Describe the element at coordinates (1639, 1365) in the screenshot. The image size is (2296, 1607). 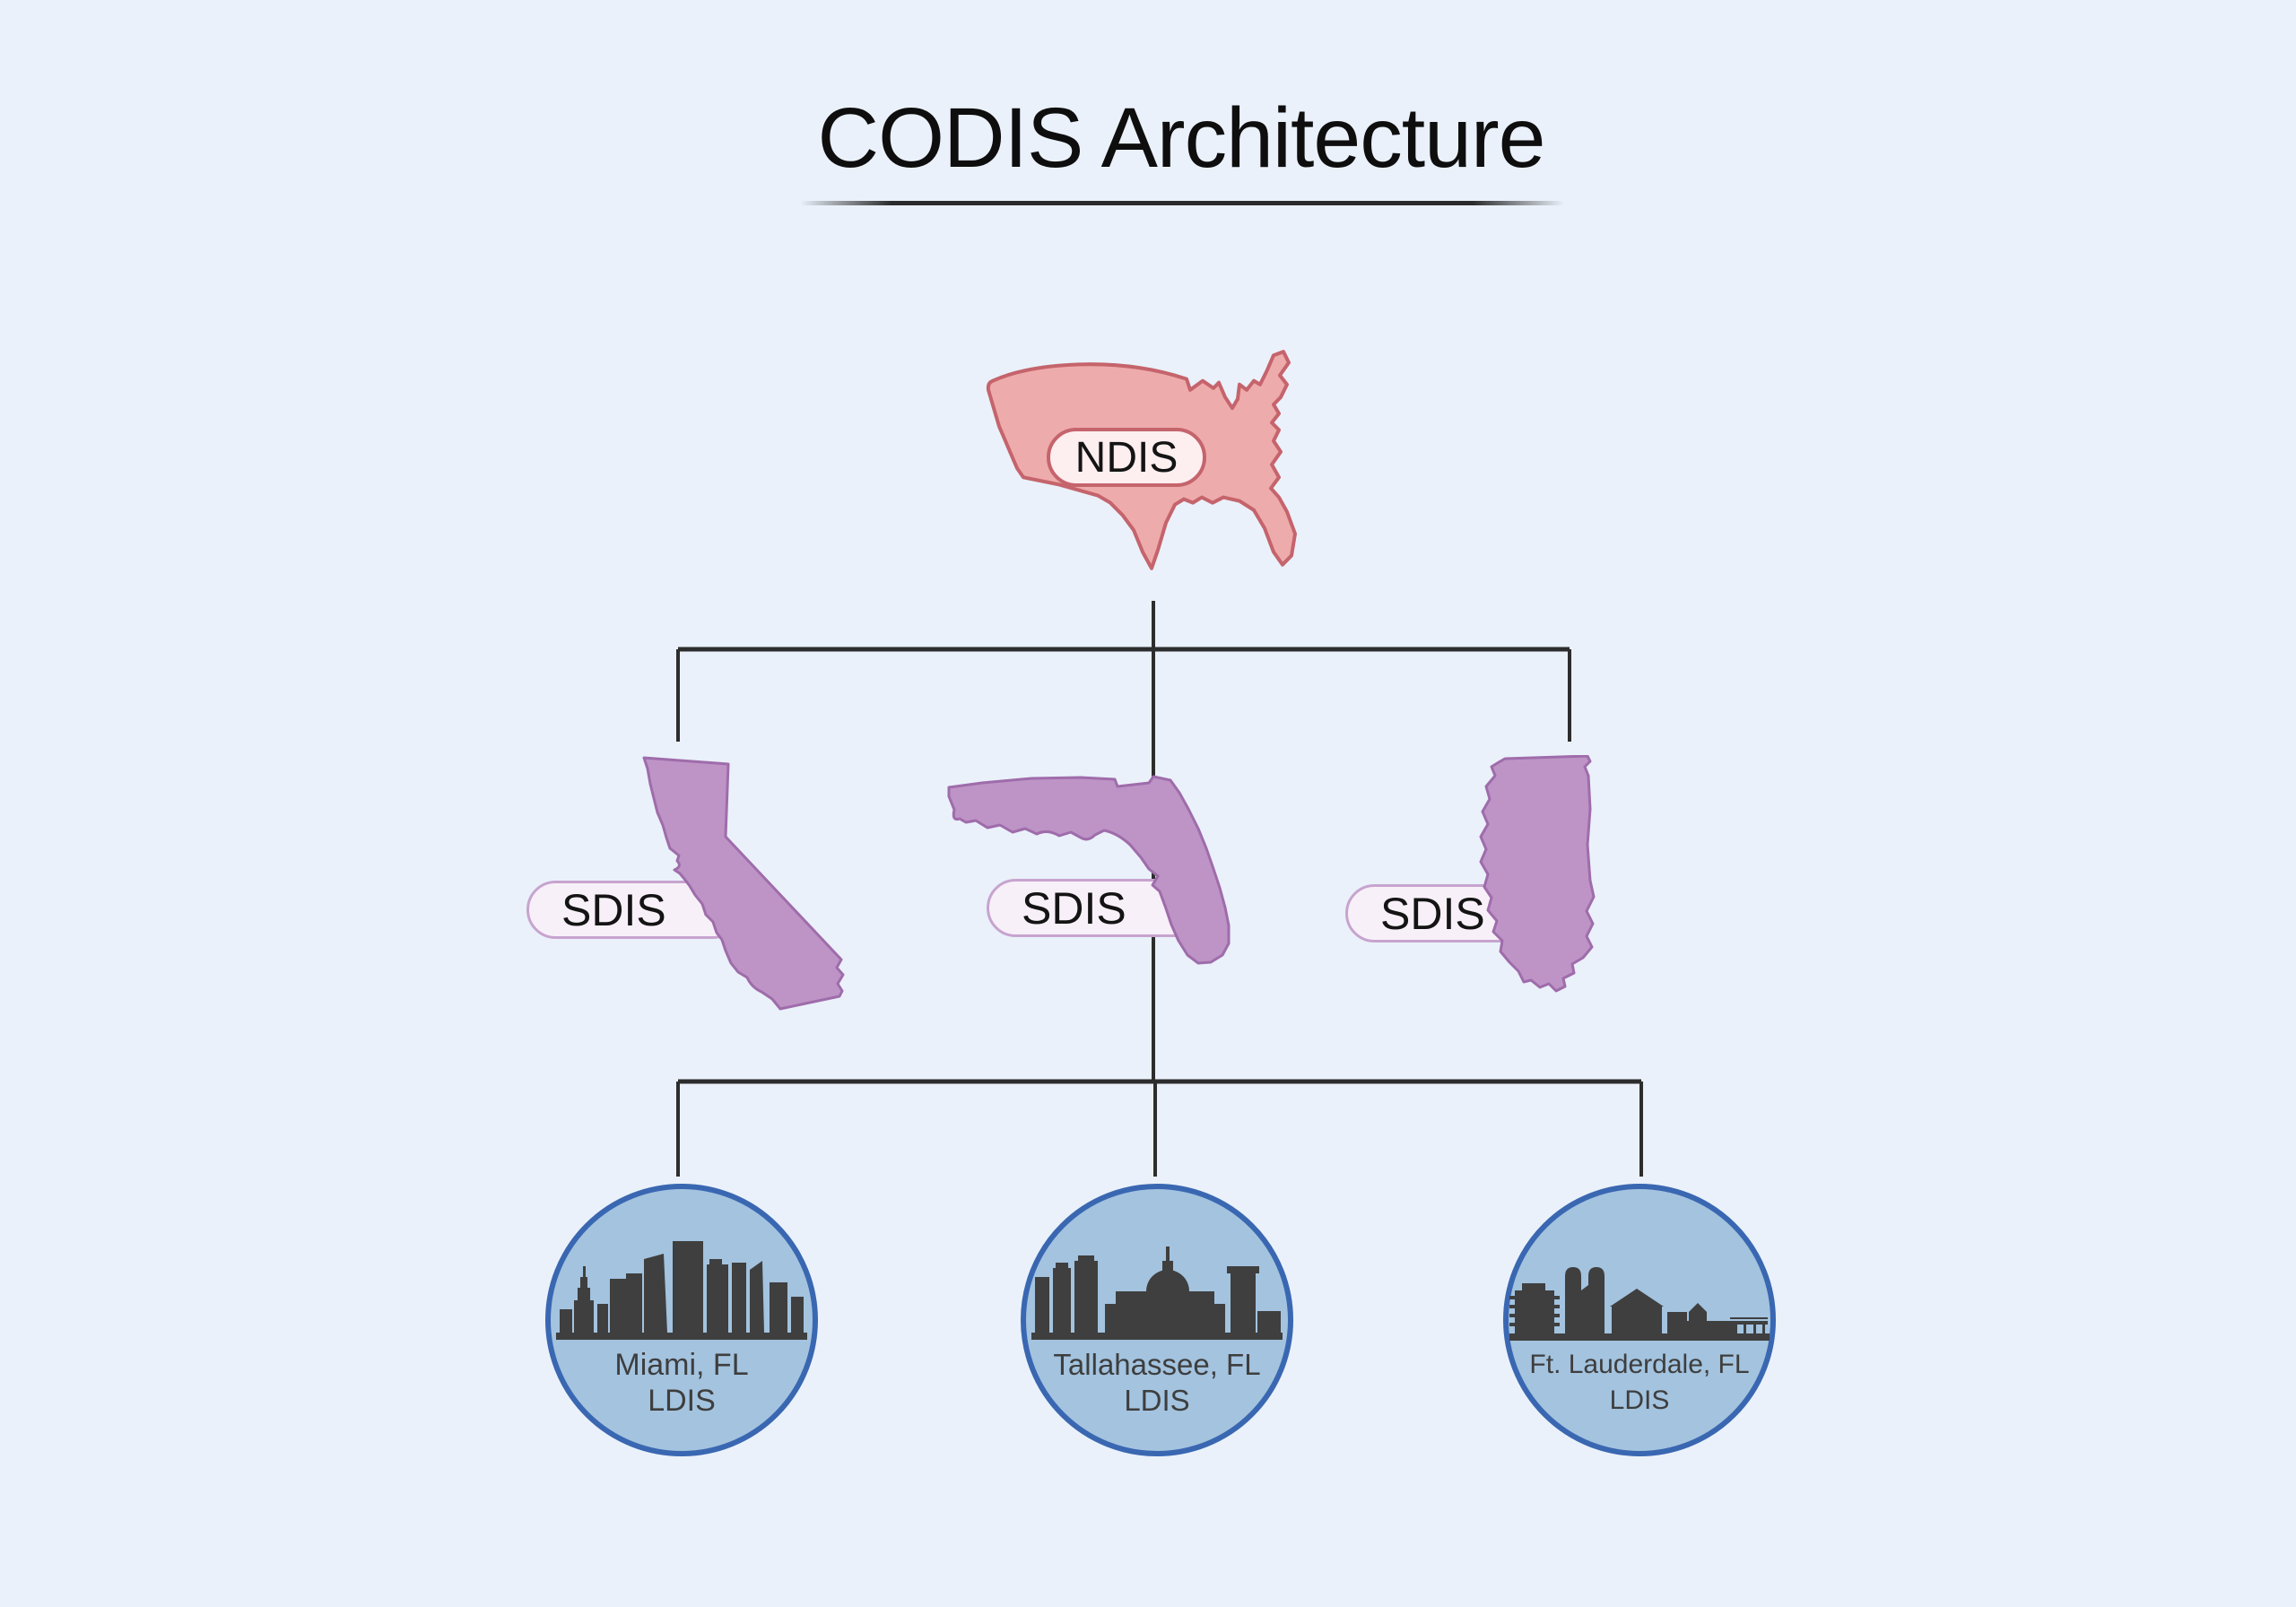
I see `city-name: Ft. Lauderdale, FL` at that location.